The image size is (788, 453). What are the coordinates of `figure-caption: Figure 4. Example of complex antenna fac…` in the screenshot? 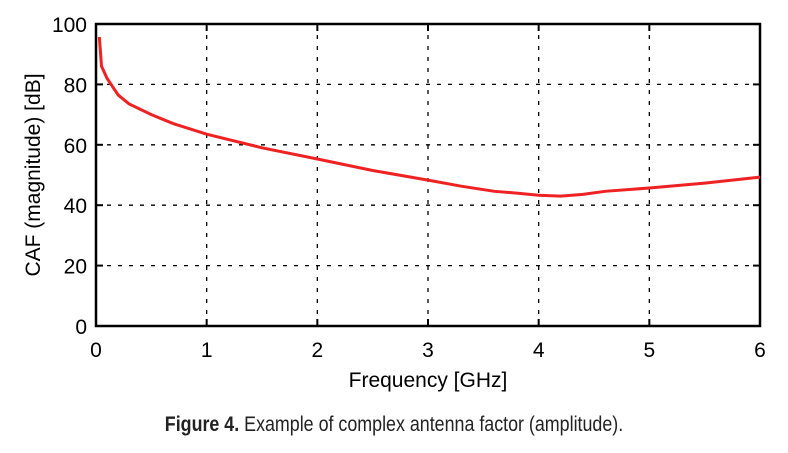 It's located at (394, 425).